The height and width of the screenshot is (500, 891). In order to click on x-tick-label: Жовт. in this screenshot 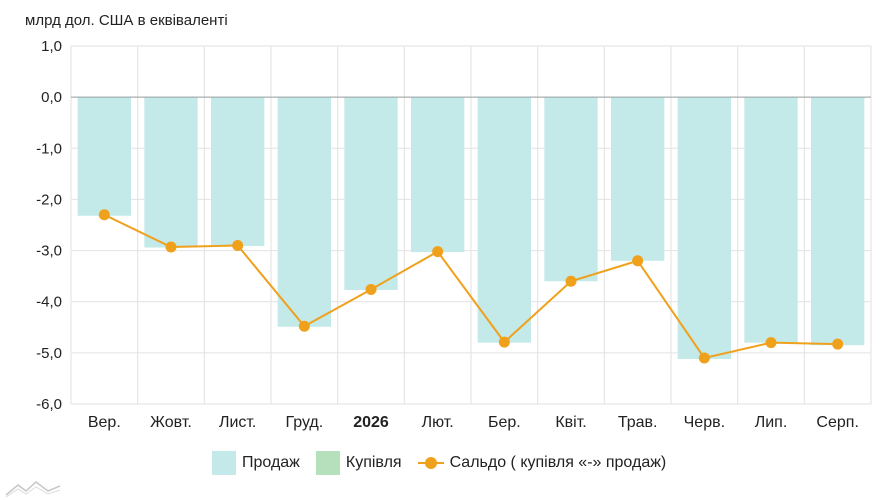, I will do `click(171, 422)`.